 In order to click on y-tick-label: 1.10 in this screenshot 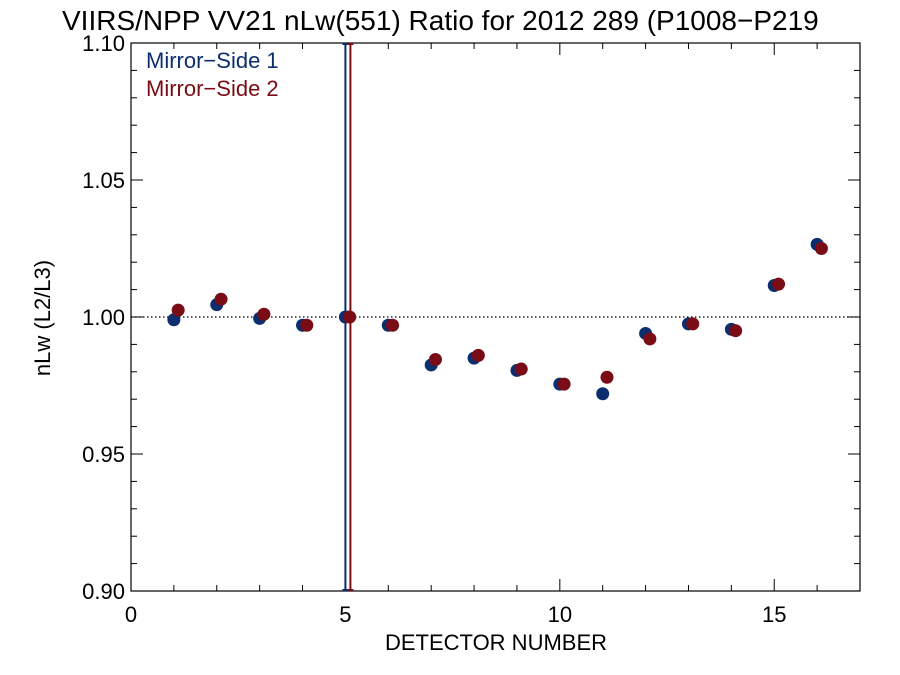, I will do `click(103, 43)`.